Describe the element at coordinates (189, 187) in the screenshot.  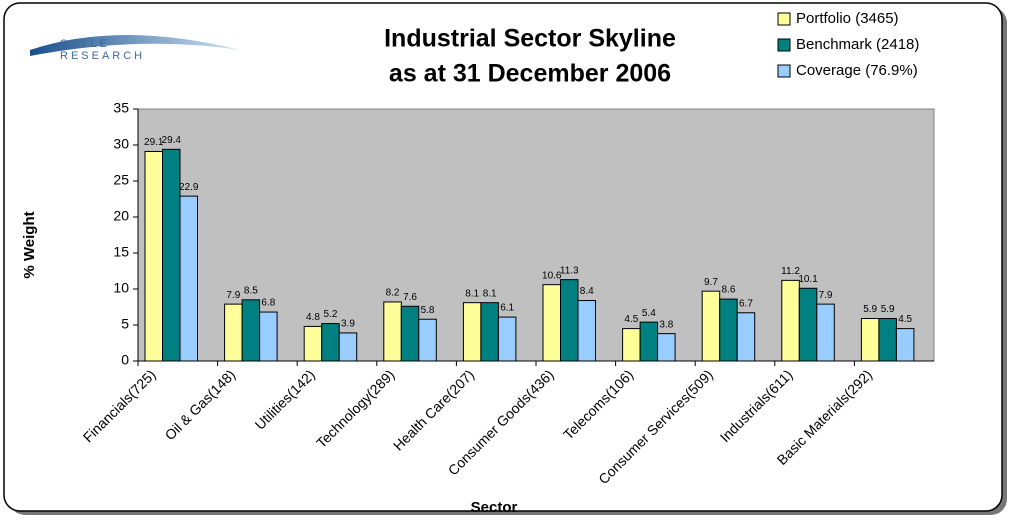
I see `value-label: 22.9` at that location.